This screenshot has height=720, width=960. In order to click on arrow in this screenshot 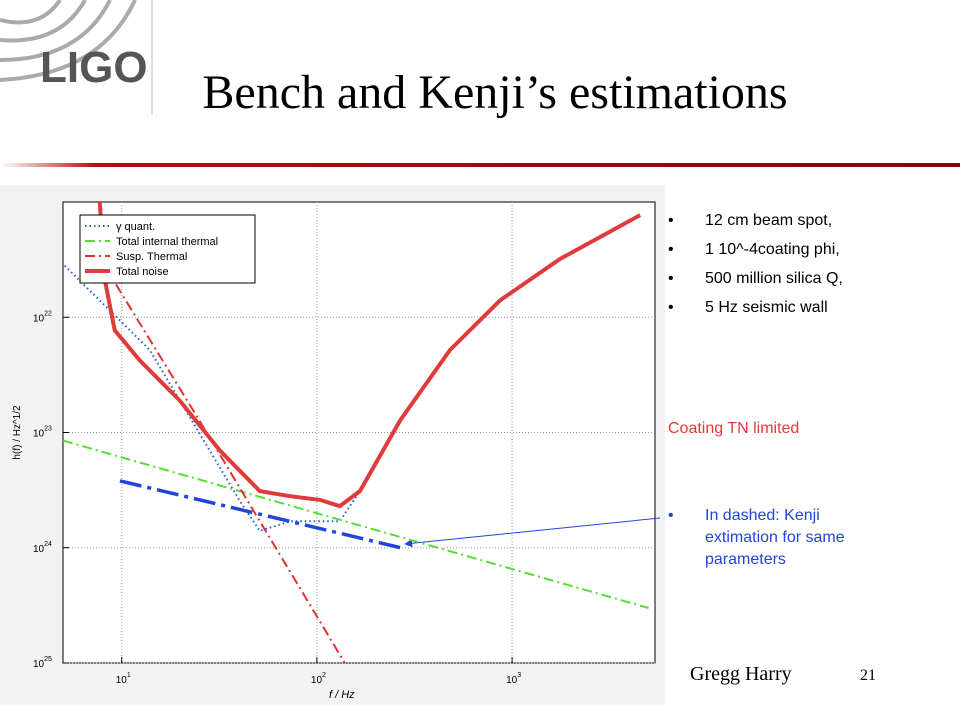, I will do `click(532, 532)`.